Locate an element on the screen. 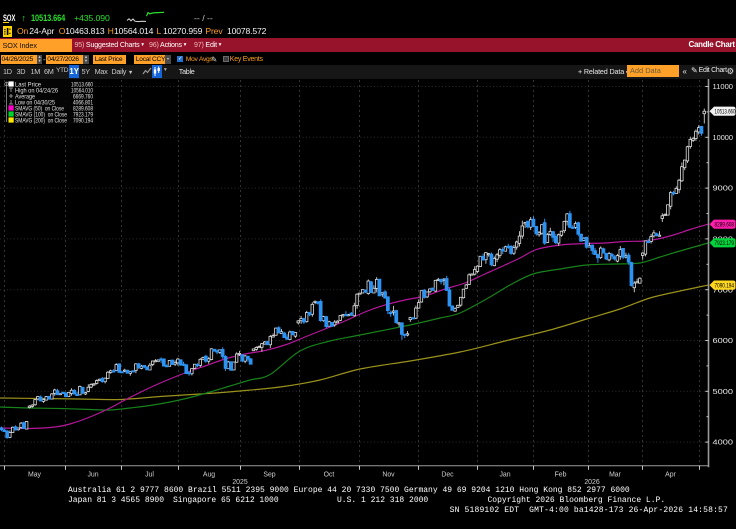 The height and width of the screenshot is (529, 736). svg-text: Nov is located at coordinates (388, 474).